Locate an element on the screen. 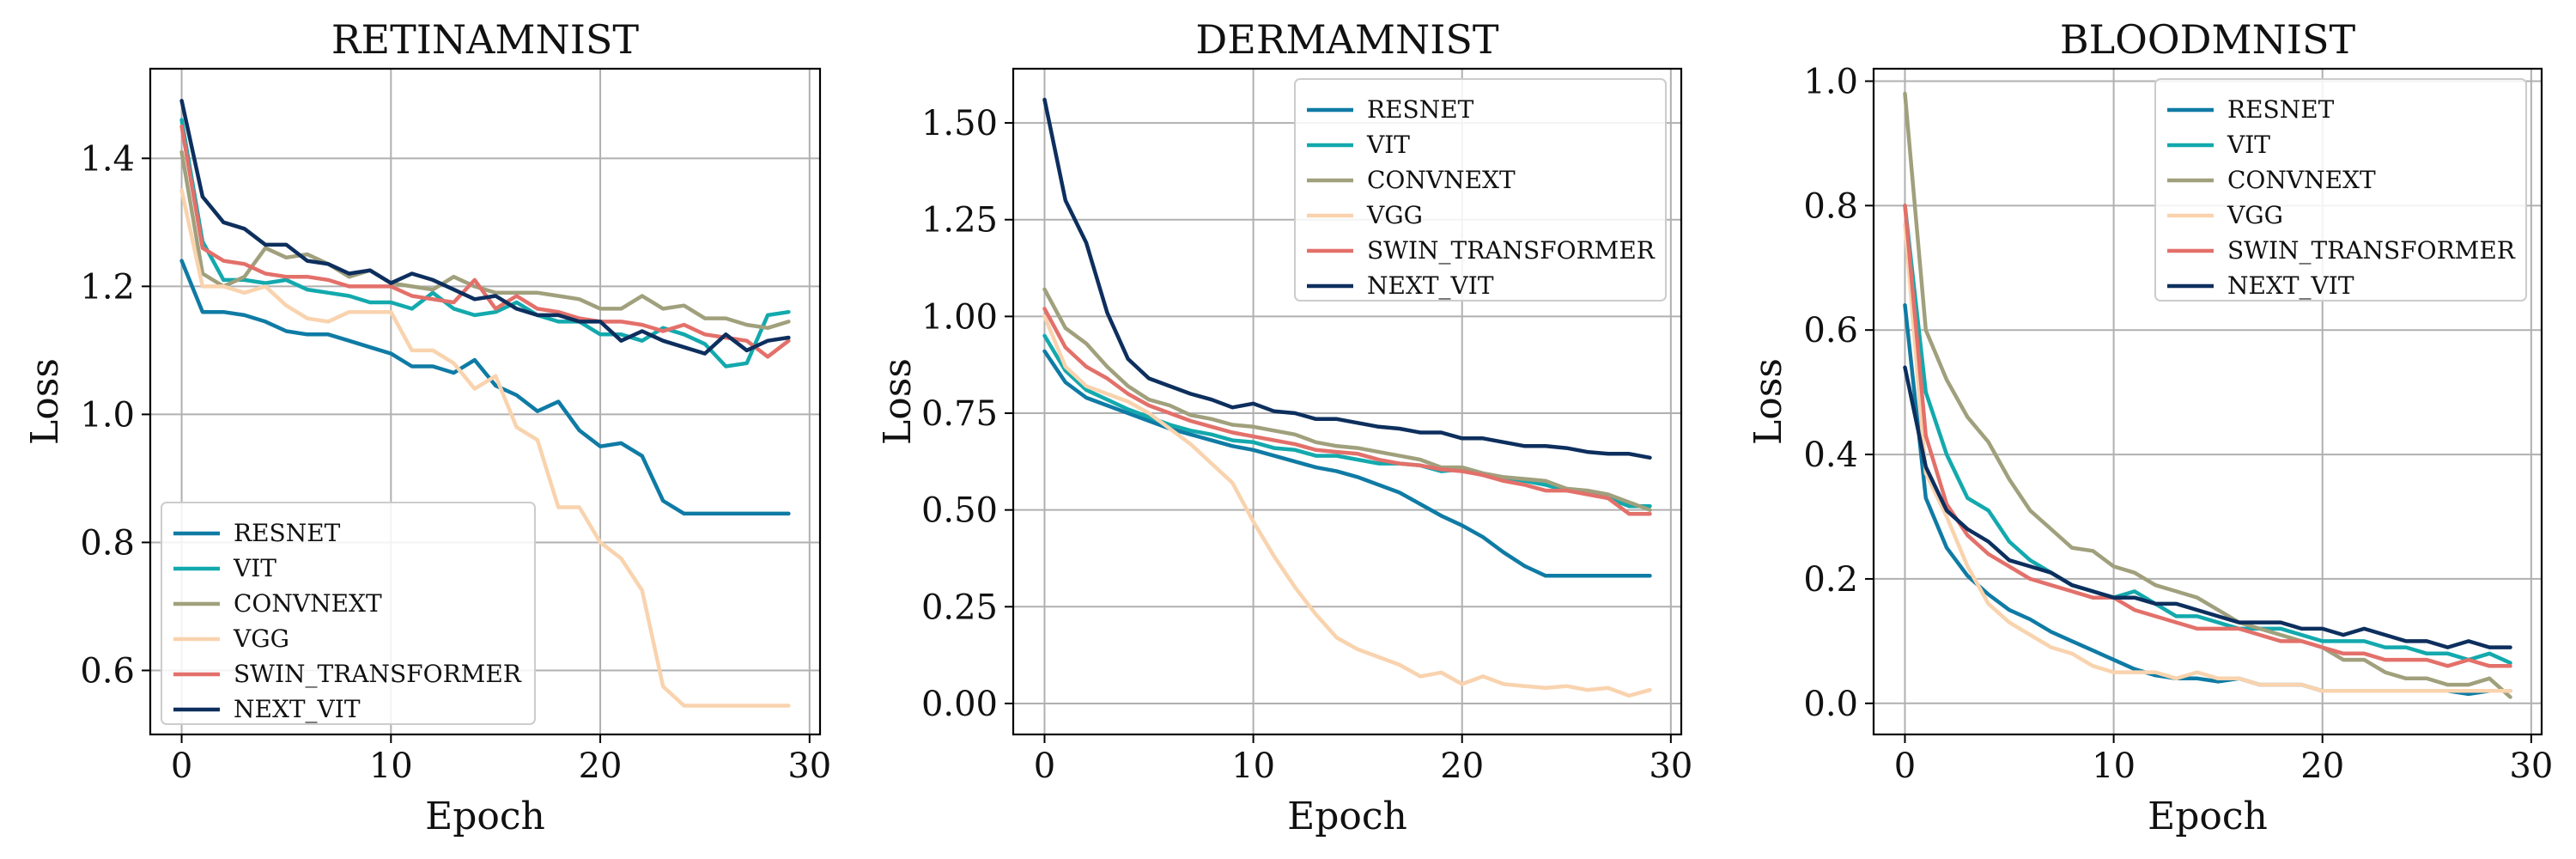 Image resolution: width=2576 pixels, height=859 pixels. y-tick-label: 0.25 is located at coordinates (959, 608).